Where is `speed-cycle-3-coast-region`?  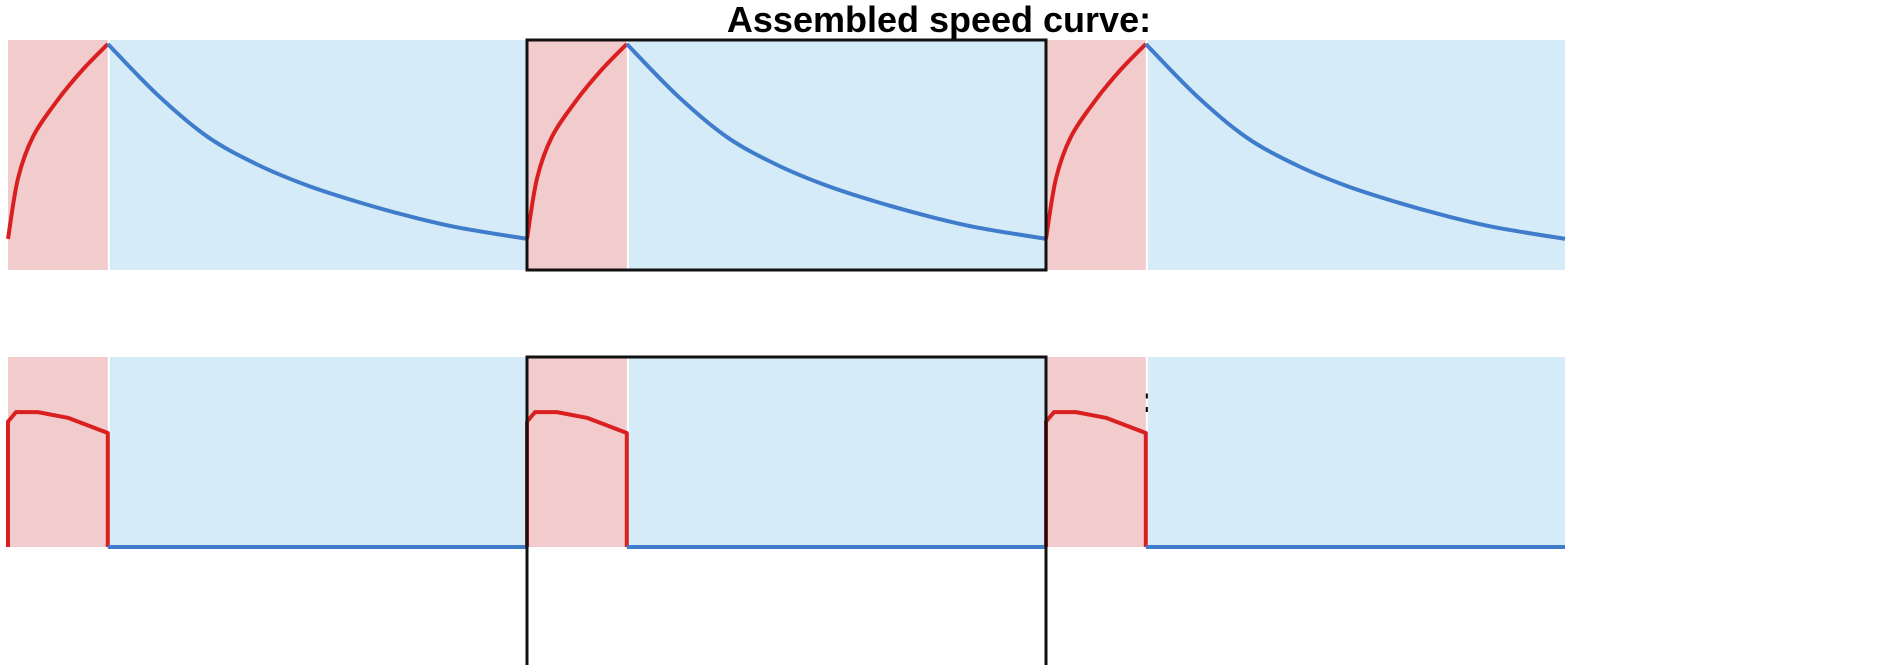
speed-cycle-3-coast-region is located at coordinates (1356, 155).